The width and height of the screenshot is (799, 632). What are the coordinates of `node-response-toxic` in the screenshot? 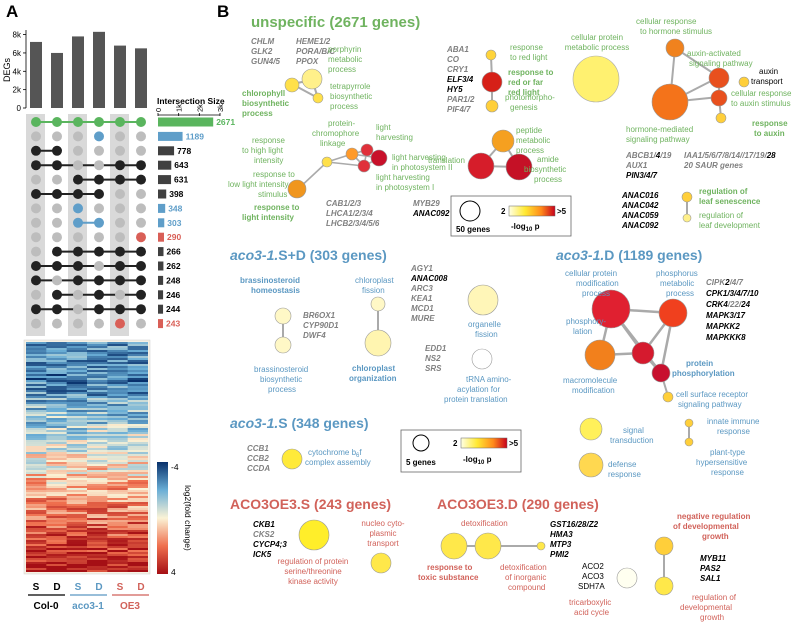 It's located at (454, 546).